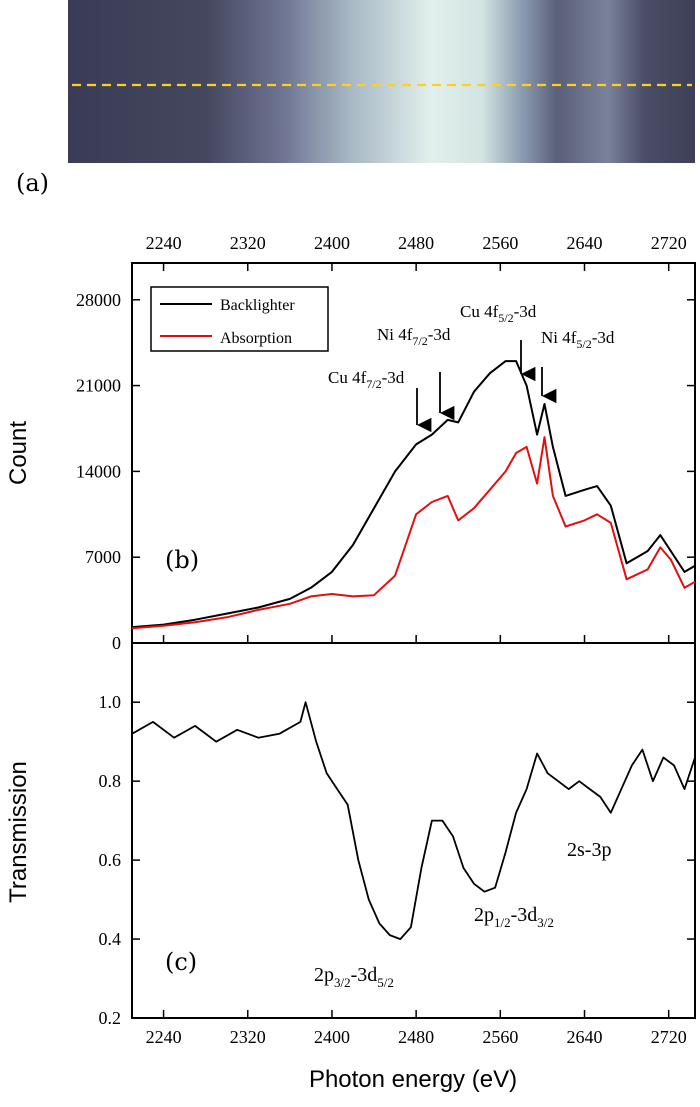 The image size is (700, 1107). I want to click on legend-box, so click(239, 319).